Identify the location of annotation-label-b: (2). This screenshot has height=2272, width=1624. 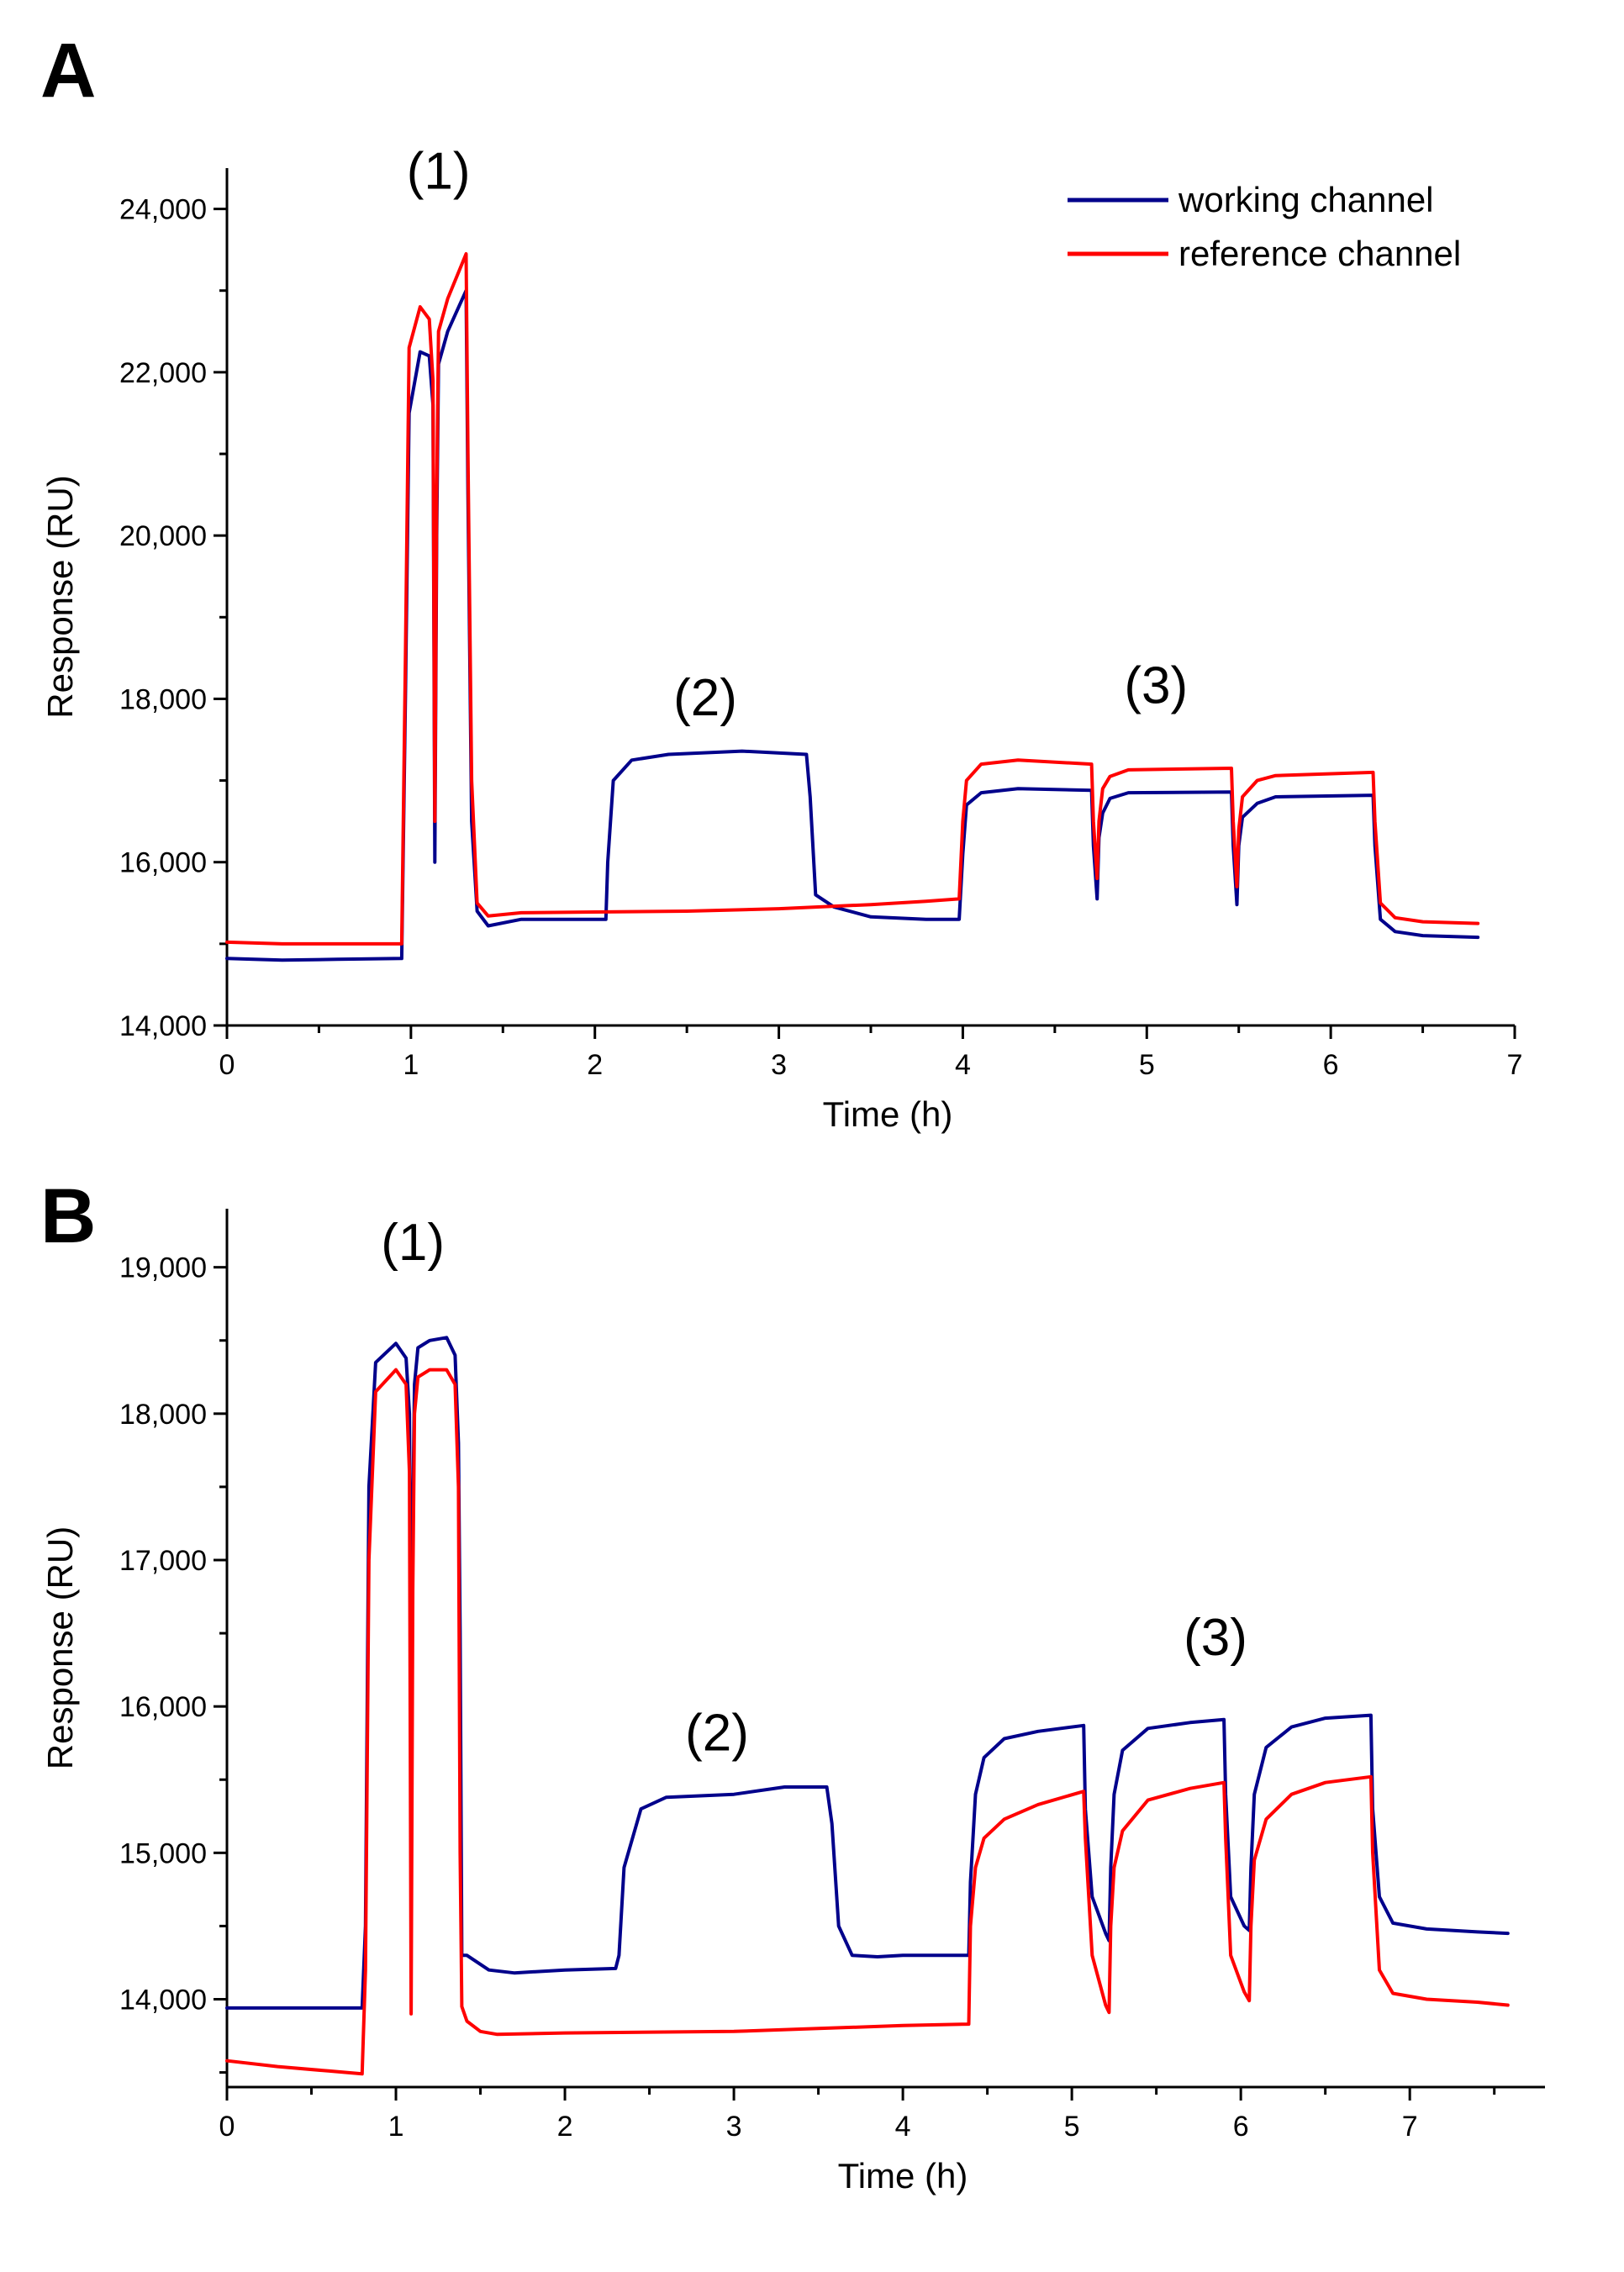
(717, 1733).